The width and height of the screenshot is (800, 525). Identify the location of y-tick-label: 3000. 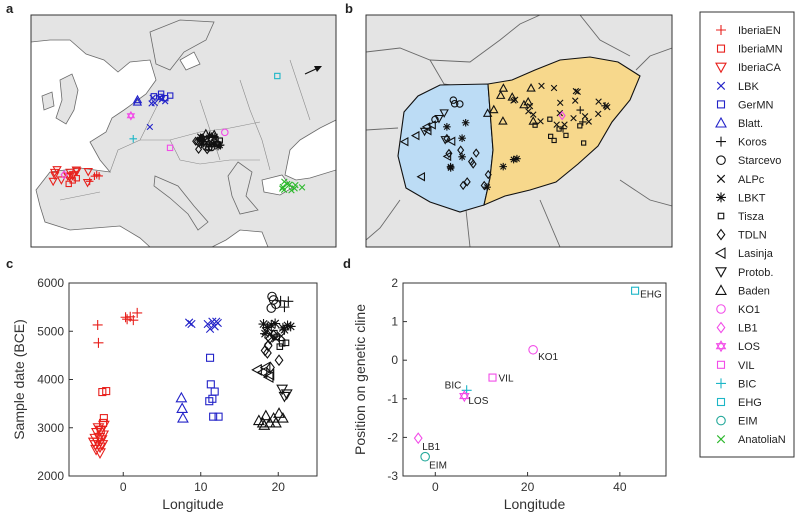
(50, 428).